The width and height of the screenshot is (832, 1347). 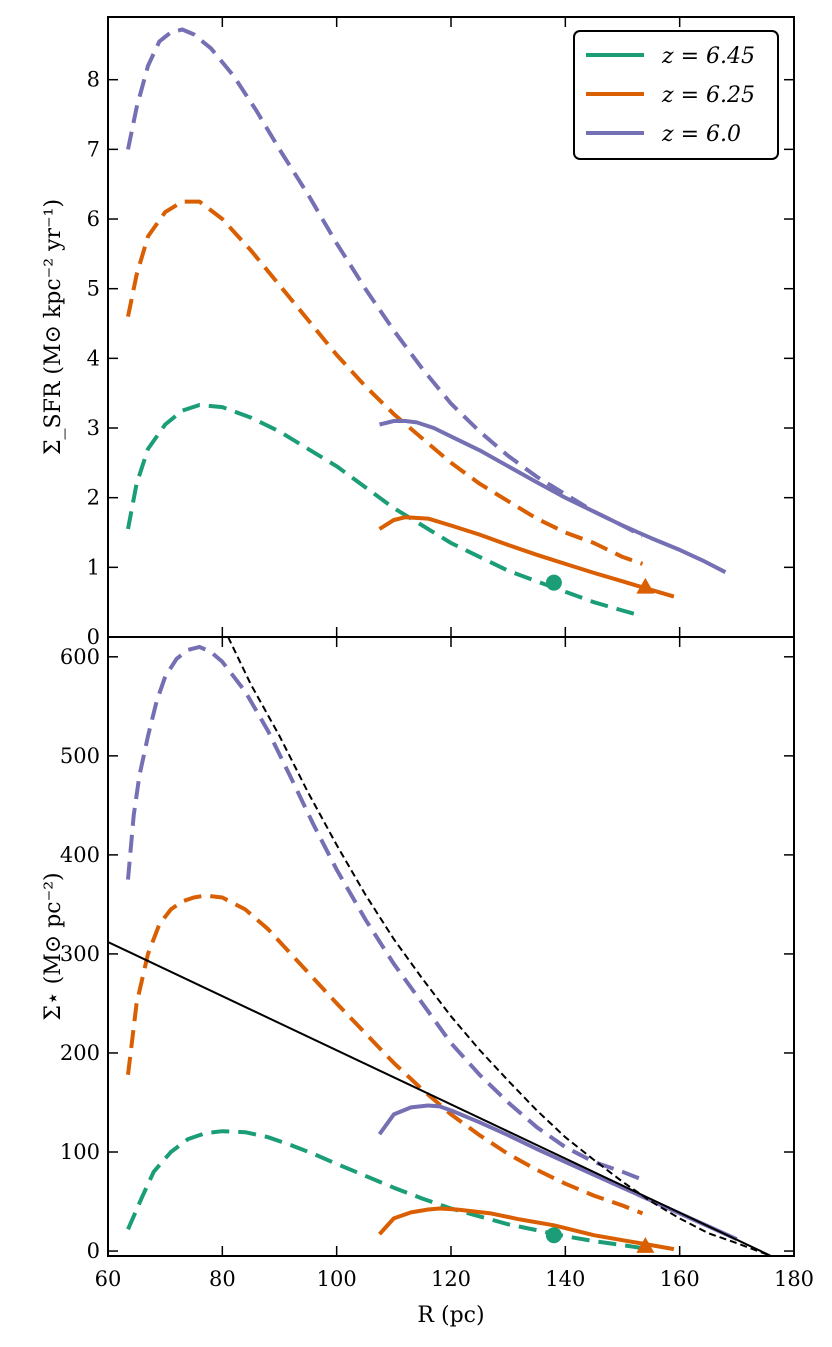 What do you see at coordinates (93, 358) in the screenshot?
I see `y-tick-label: 4` at bounding box center [93, 358].